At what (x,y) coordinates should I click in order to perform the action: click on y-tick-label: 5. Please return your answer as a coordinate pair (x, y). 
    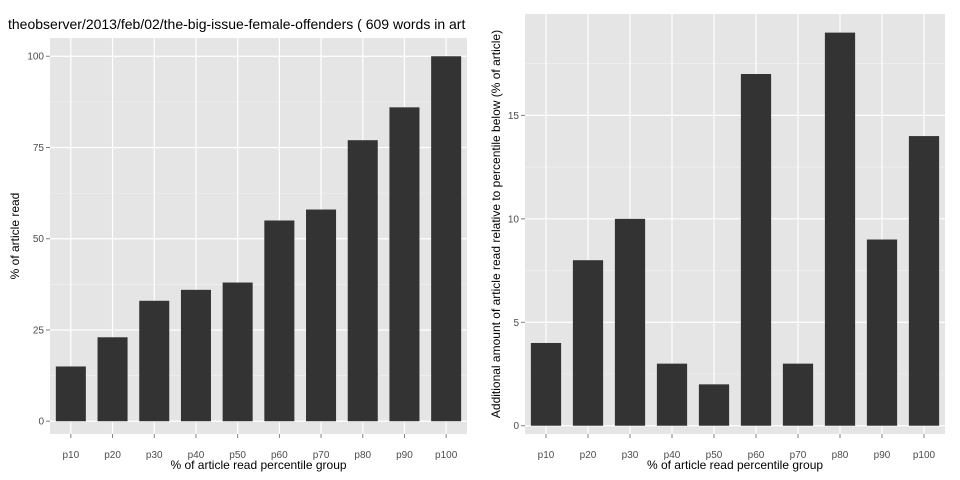
    Looking at the image, I should click on (516, 323).